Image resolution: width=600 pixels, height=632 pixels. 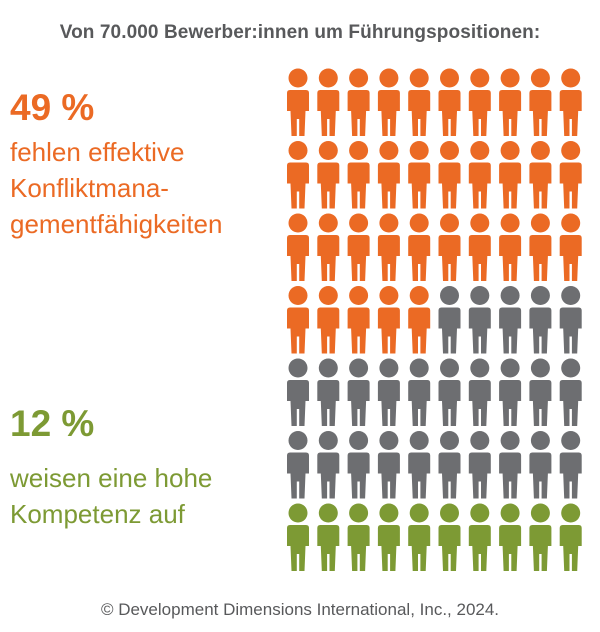 What do you see at coordinates (52, 423) in the screenshot?
I see `stat-green-percent: 12 %` at bounding box center [52, 423].